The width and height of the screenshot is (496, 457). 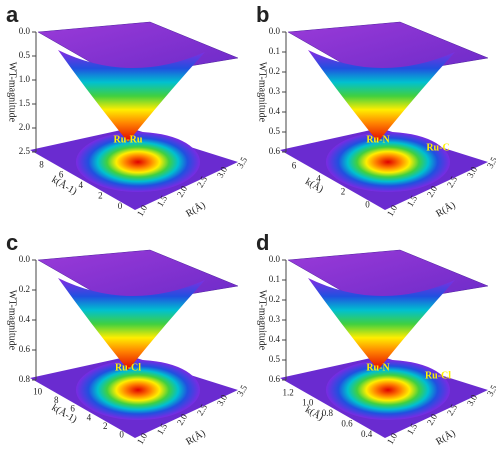 What do you see at coordinates (437, 147) in the screenshot?
I see `peak-annotation: Ru-C` at bounding box center [437, 147].